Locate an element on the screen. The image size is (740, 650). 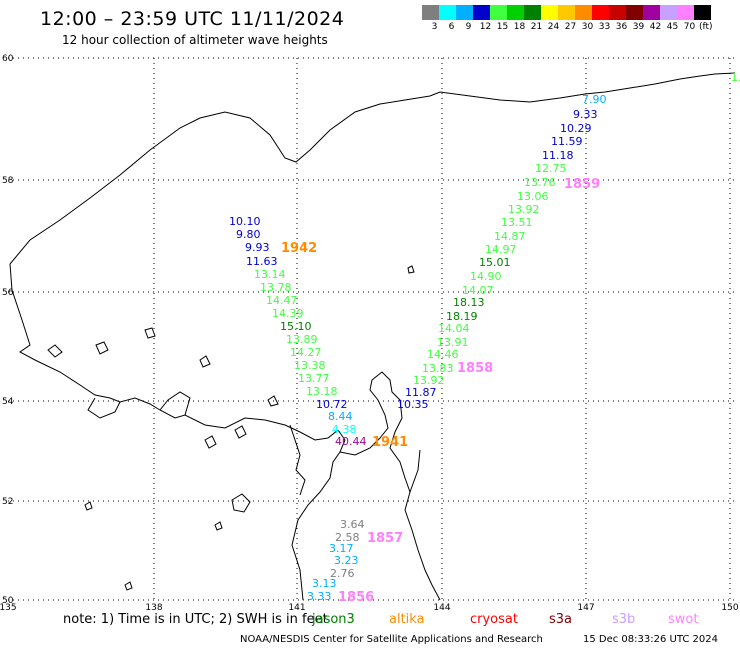
wave-height-value: 14.47 is located at coordinates (282, 300).